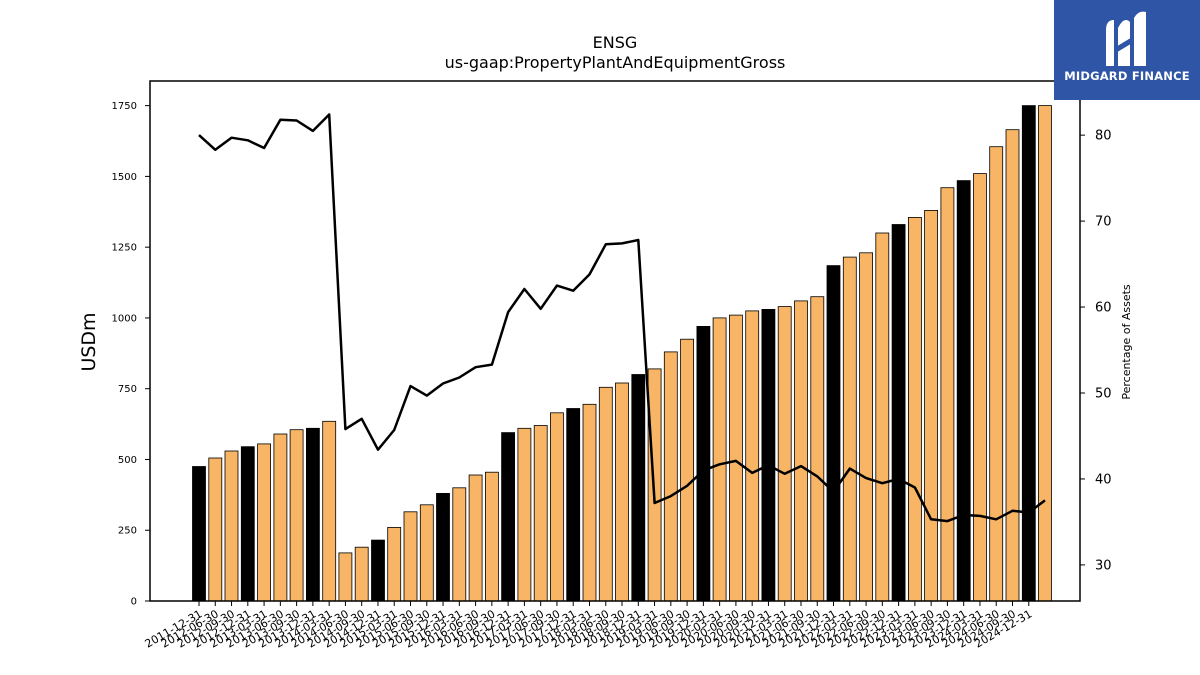  Describe the element at coordinates (1103, 136) in the screenshot. I see `y2-tick-label: 80` at that location.